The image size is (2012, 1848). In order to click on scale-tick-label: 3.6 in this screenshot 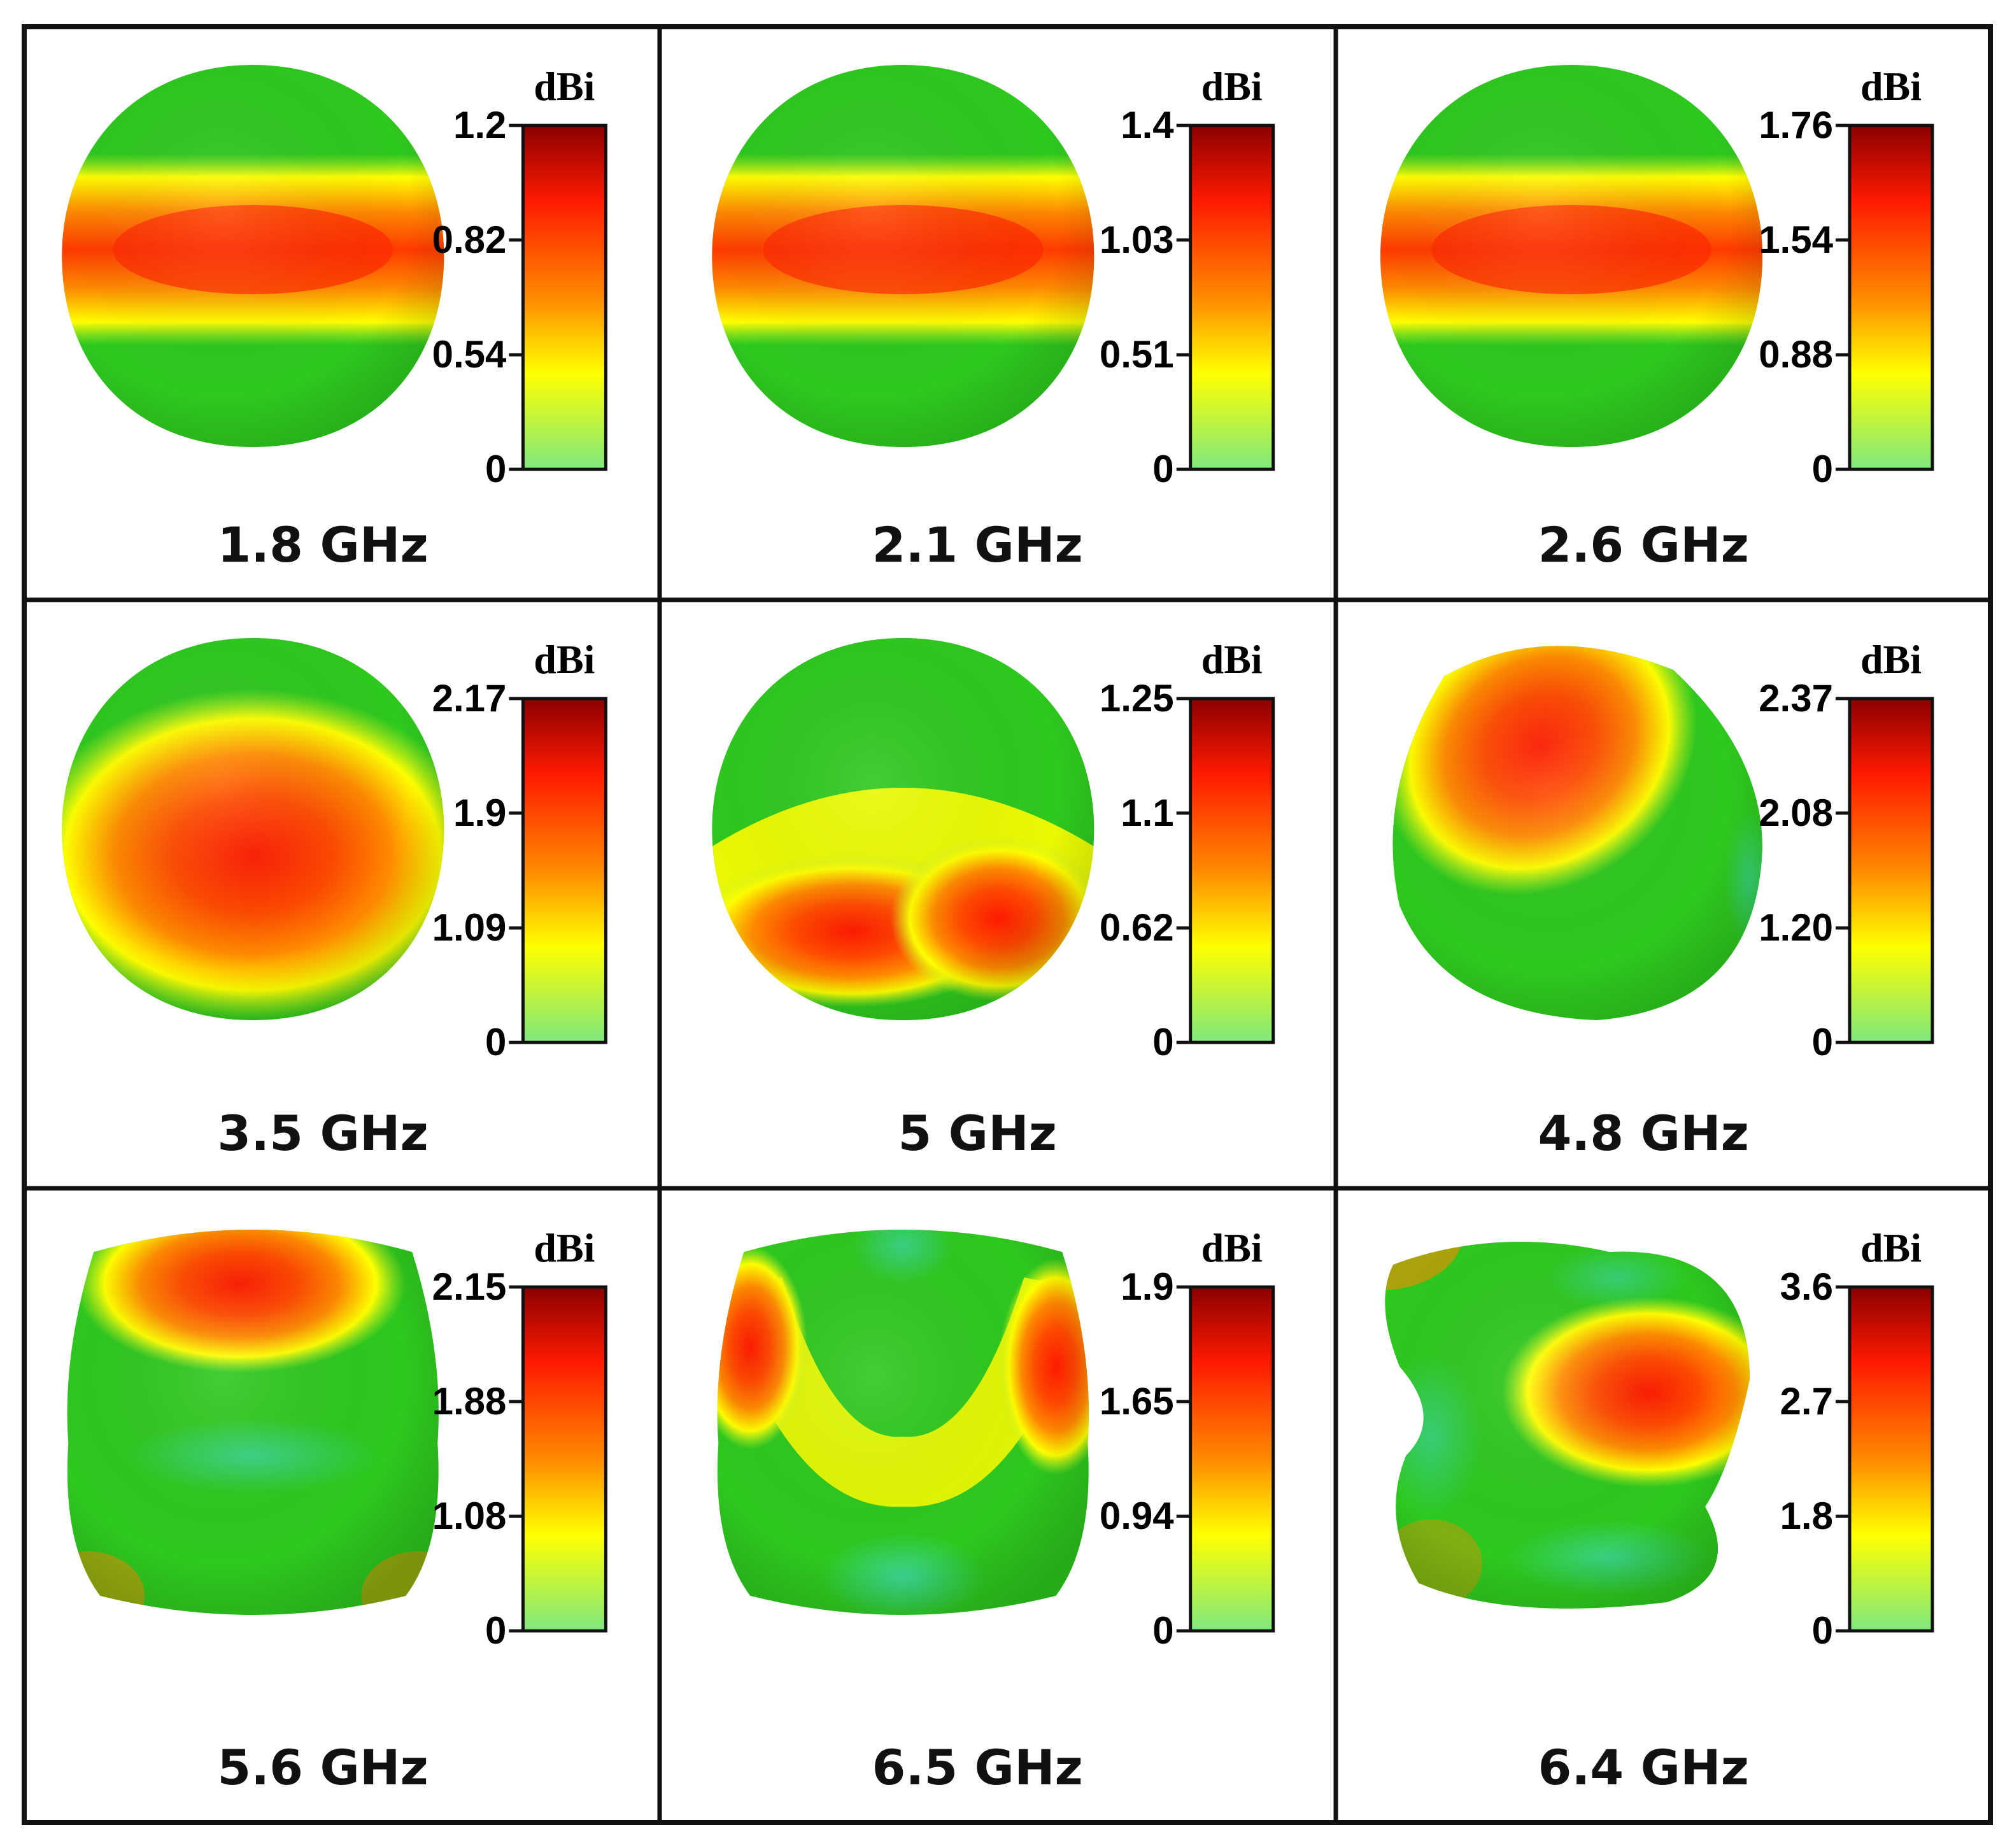, I will do `click(1806, 1286)`.